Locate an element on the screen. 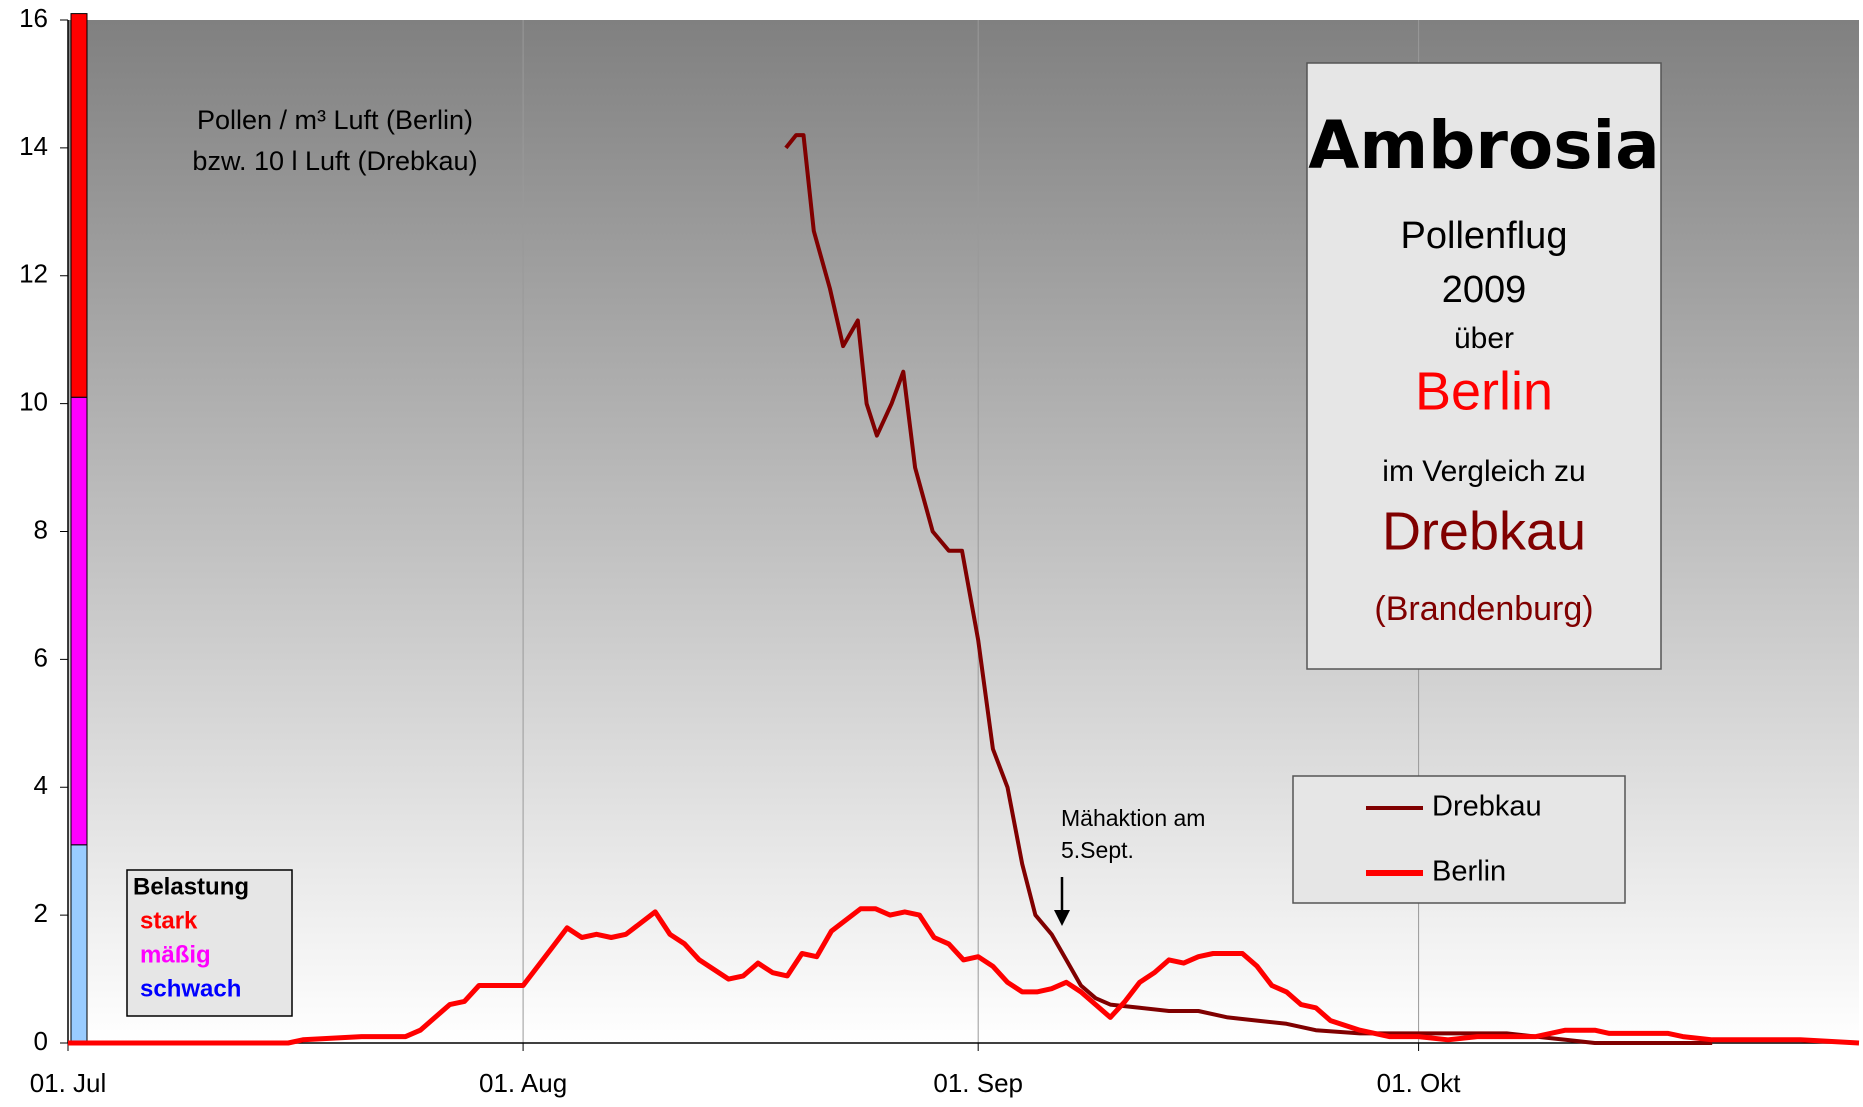  legend-label: Berlin is located at coordinates (1469, 872).